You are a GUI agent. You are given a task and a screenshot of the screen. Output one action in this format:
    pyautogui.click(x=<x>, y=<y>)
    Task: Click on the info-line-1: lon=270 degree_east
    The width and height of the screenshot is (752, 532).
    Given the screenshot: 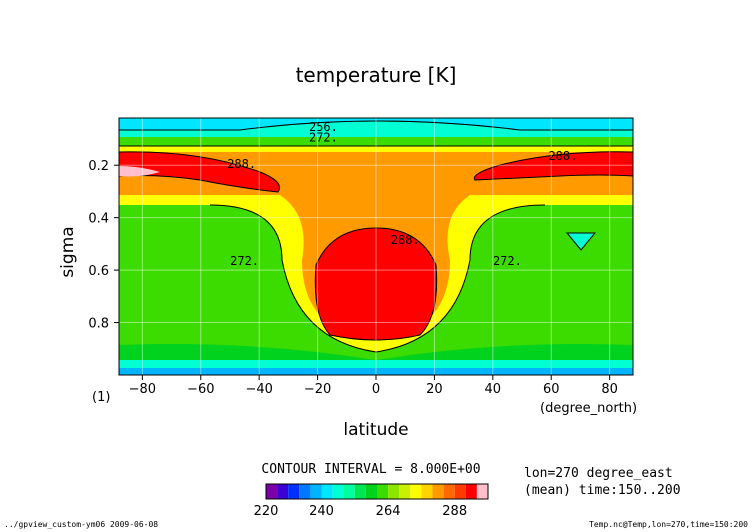 What is the action you would take?
    pyautogui.click(x=598, y=473)
    